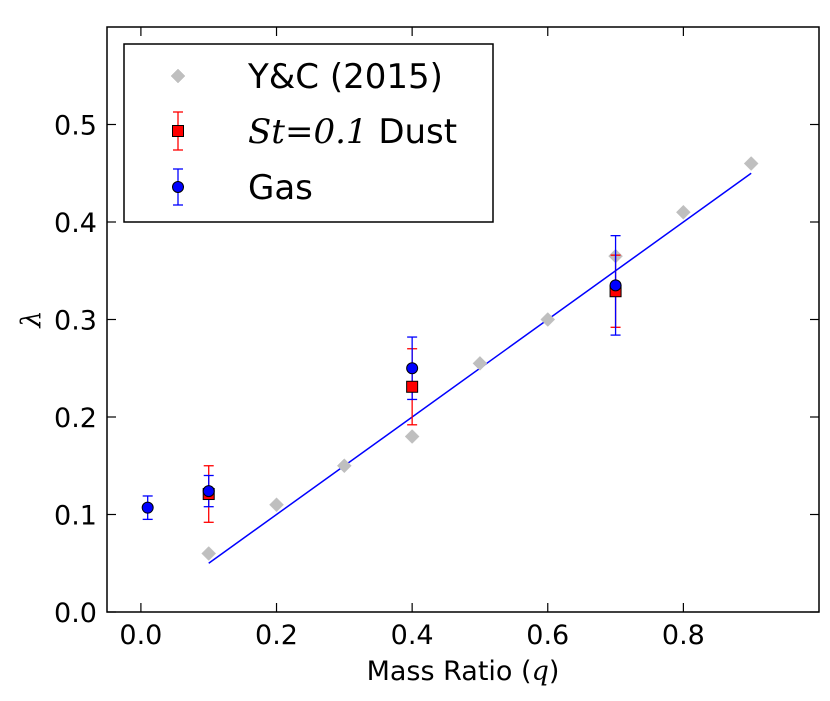 Image resolution: width=830 pixels, height=701 pixels. Describe the element at coordinates (75, 321) in the screenshot. I see `y-tick-label: 0.3` at that location.